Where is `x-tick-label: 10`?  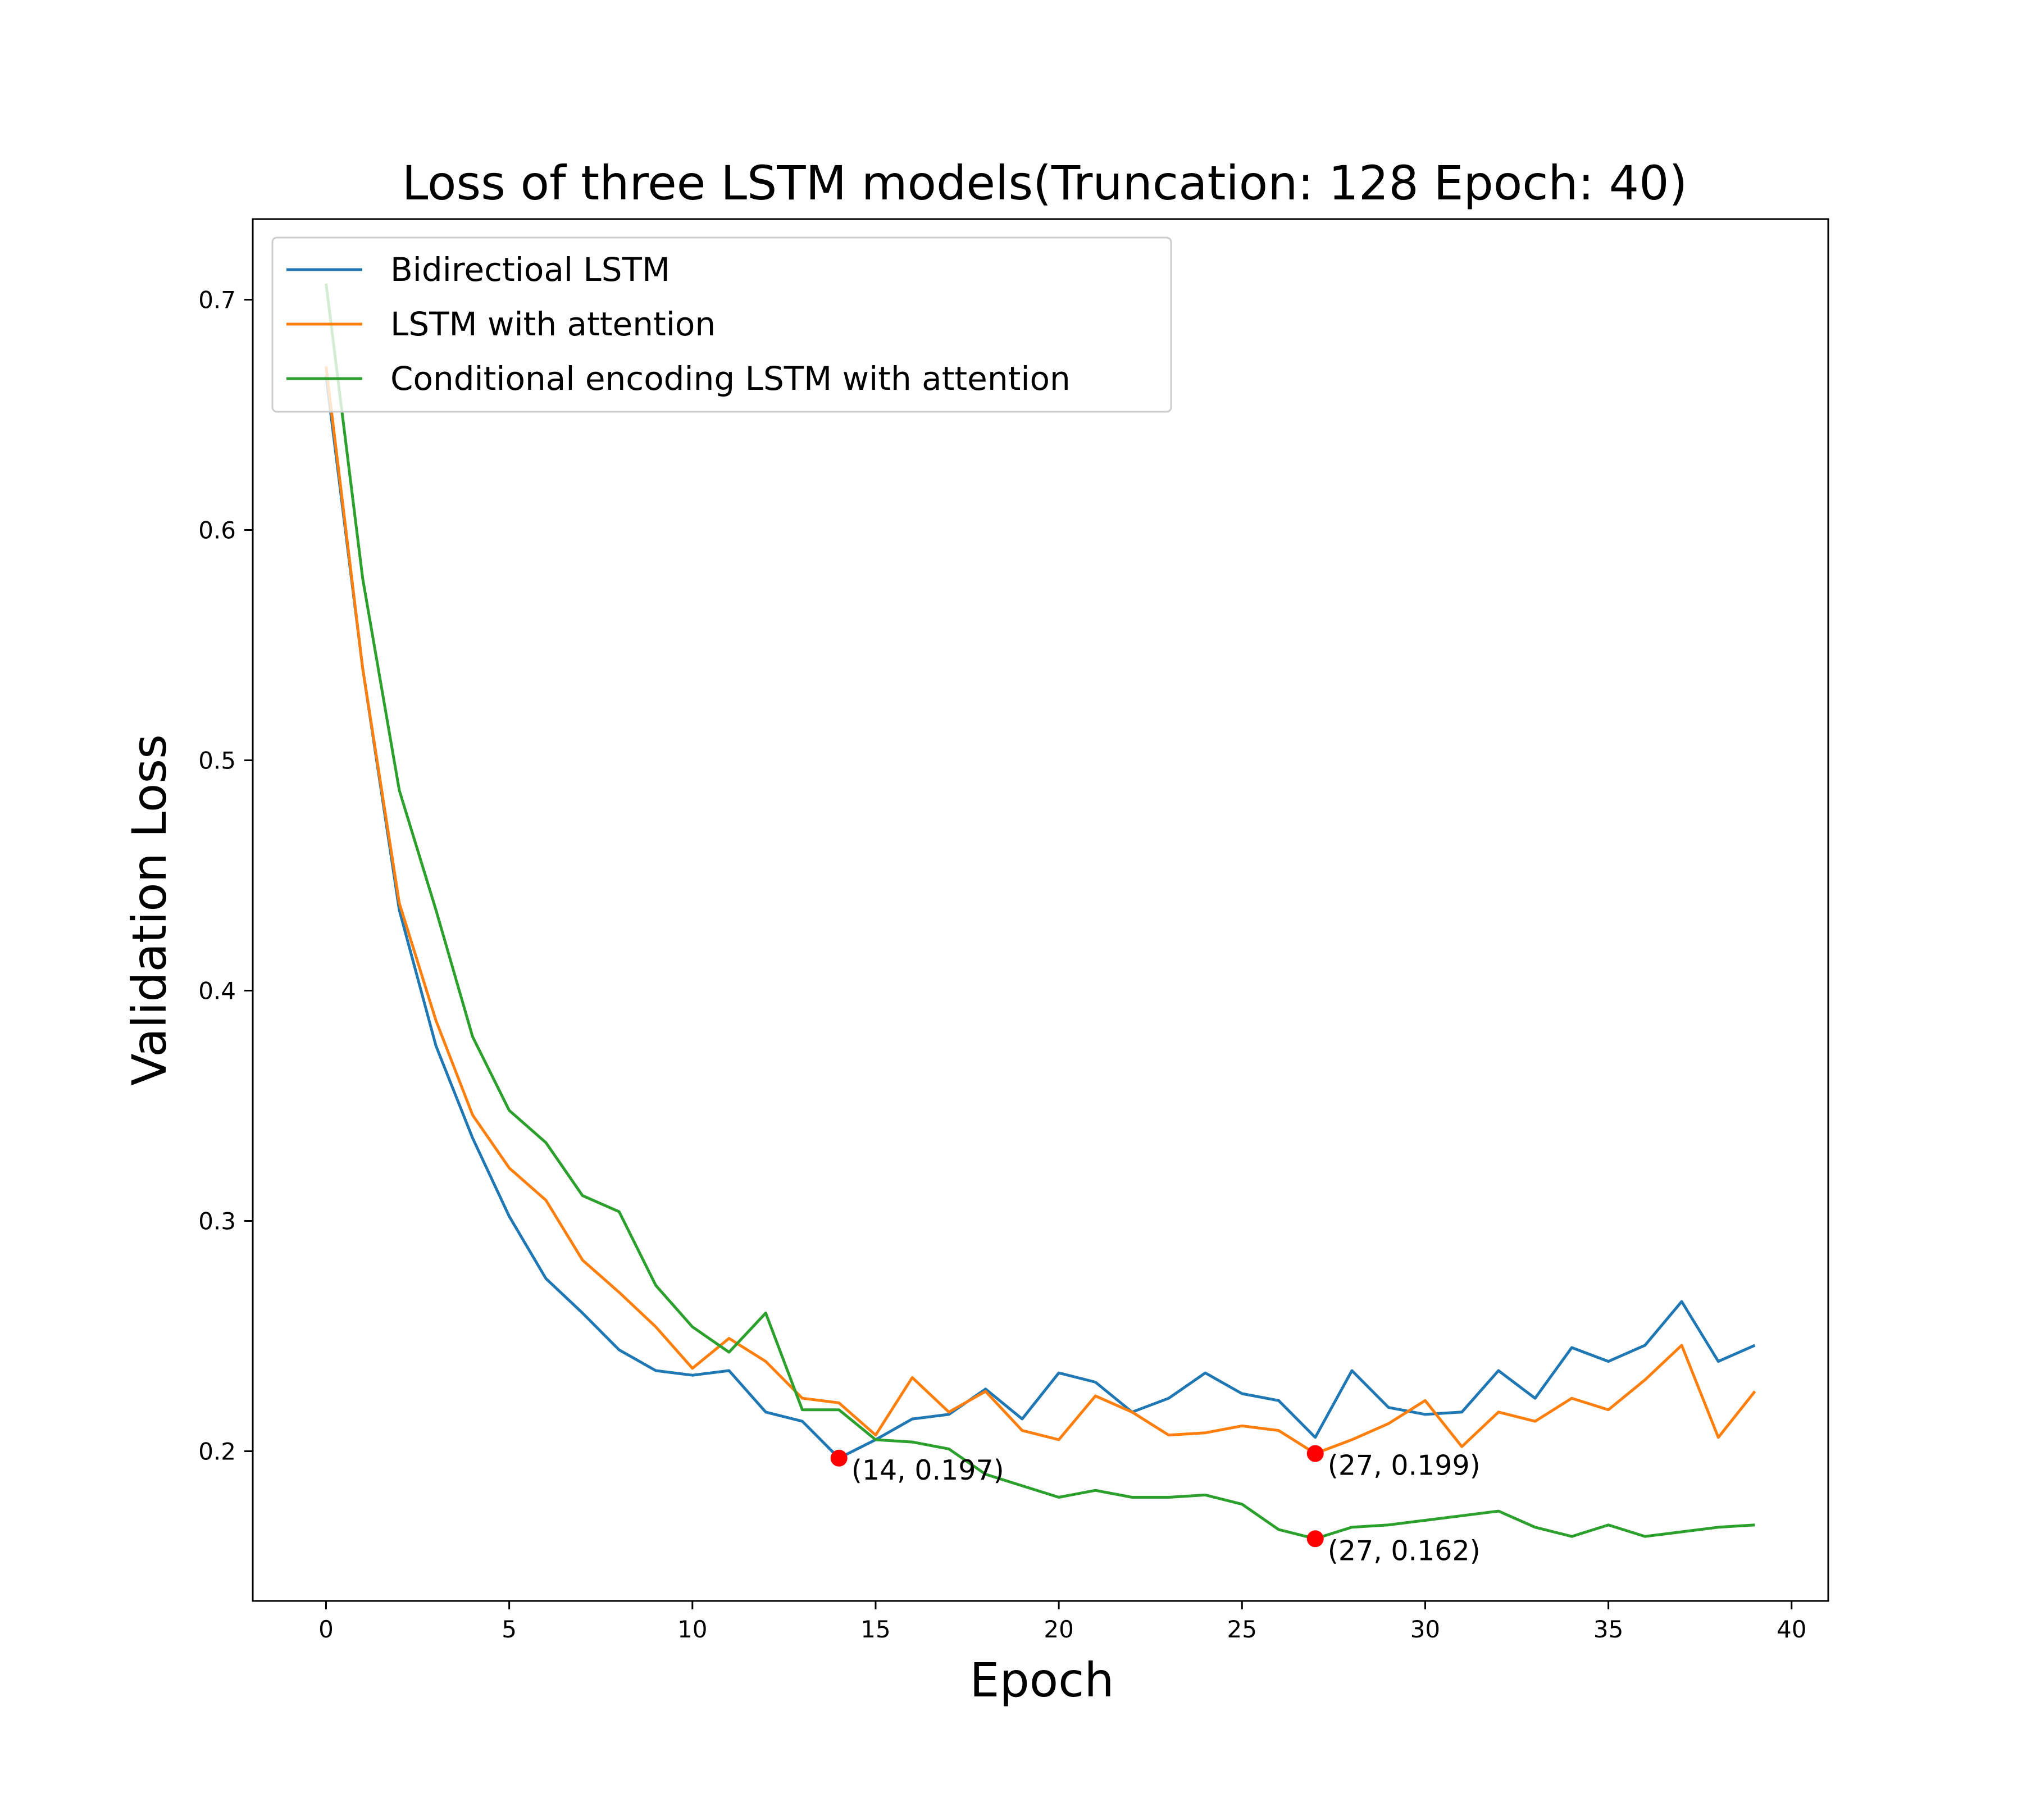
x-tick-label: 10 is located at coordinates (692, 1629).